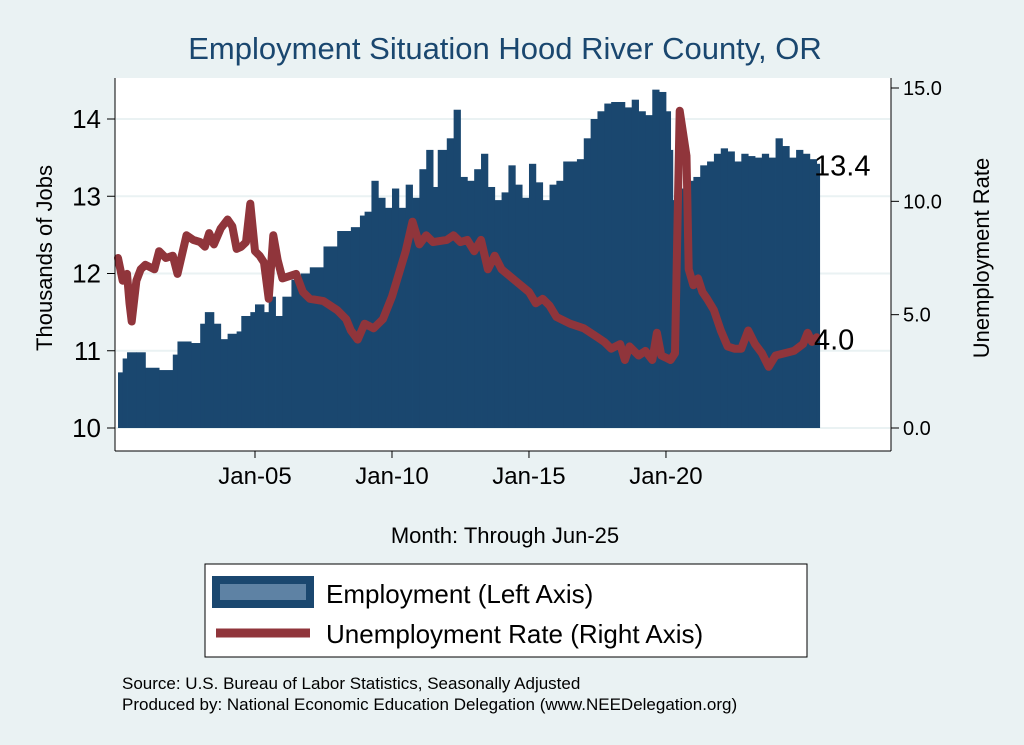 The height and width of the screenshot is (745, 1024). What do you see at coordinates (505, 535) in the screenshot?
I see `x-axis-label: Month: Through Jun-25` at bounding box center [505, 535].